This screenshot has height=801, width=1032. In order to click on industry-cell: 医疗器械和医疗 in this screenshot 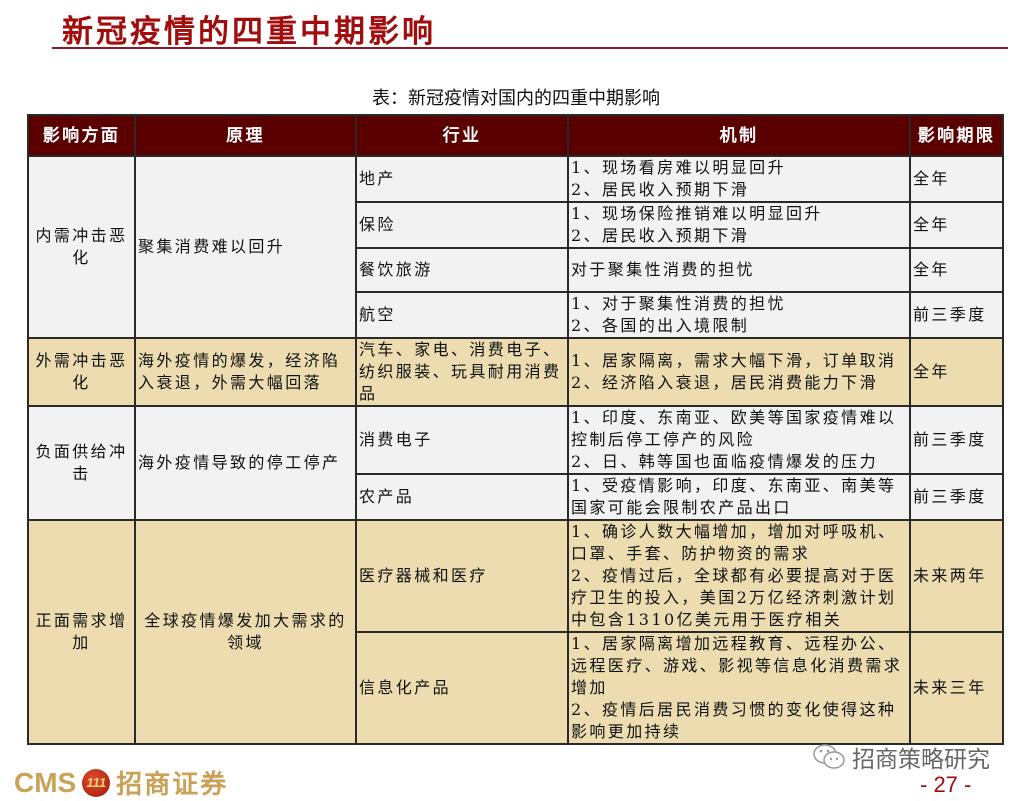, I will do `click(462, 576)`.